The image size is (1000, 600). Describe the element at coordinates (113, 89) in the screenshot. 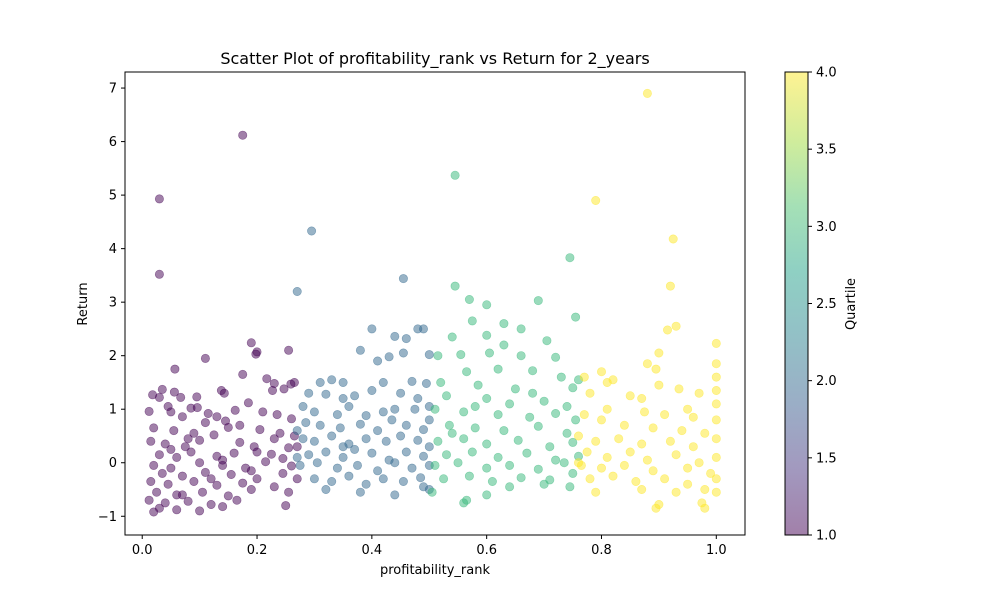

I see `y-tick-label: 7` at that location.